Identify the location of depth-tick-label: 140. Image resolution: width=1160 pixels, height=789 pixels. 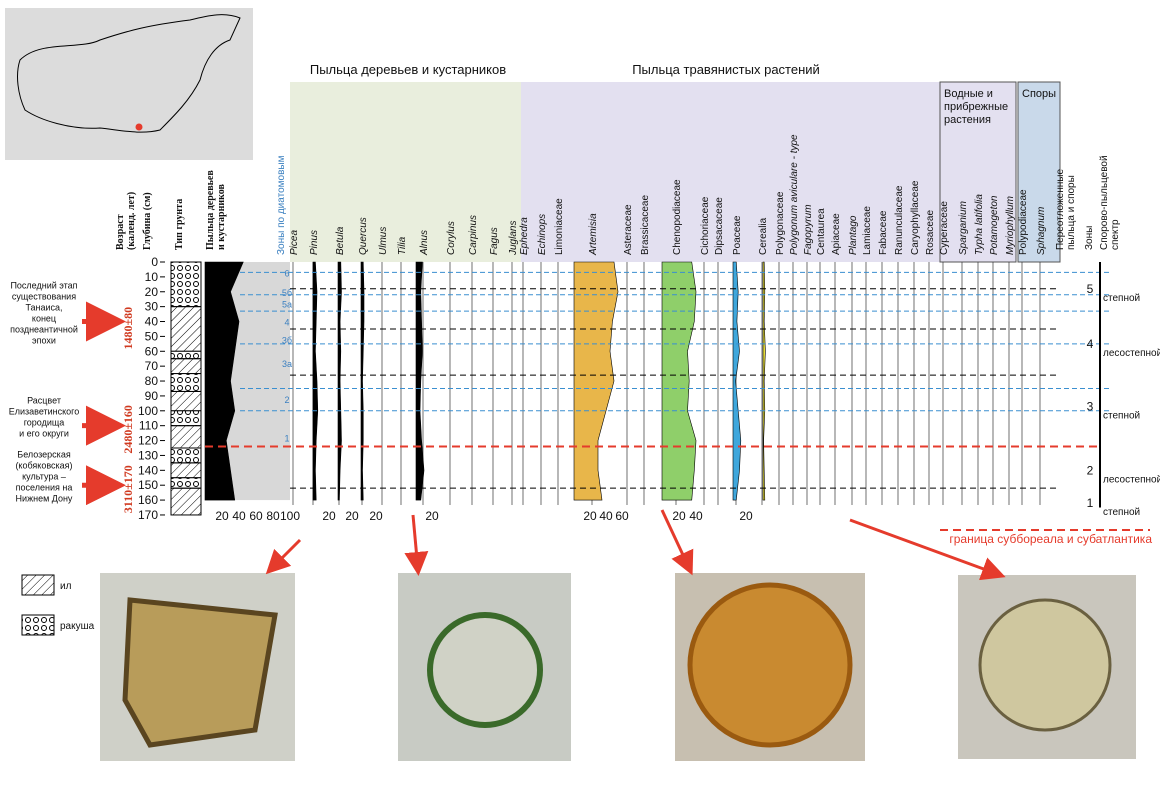
(148, 470).